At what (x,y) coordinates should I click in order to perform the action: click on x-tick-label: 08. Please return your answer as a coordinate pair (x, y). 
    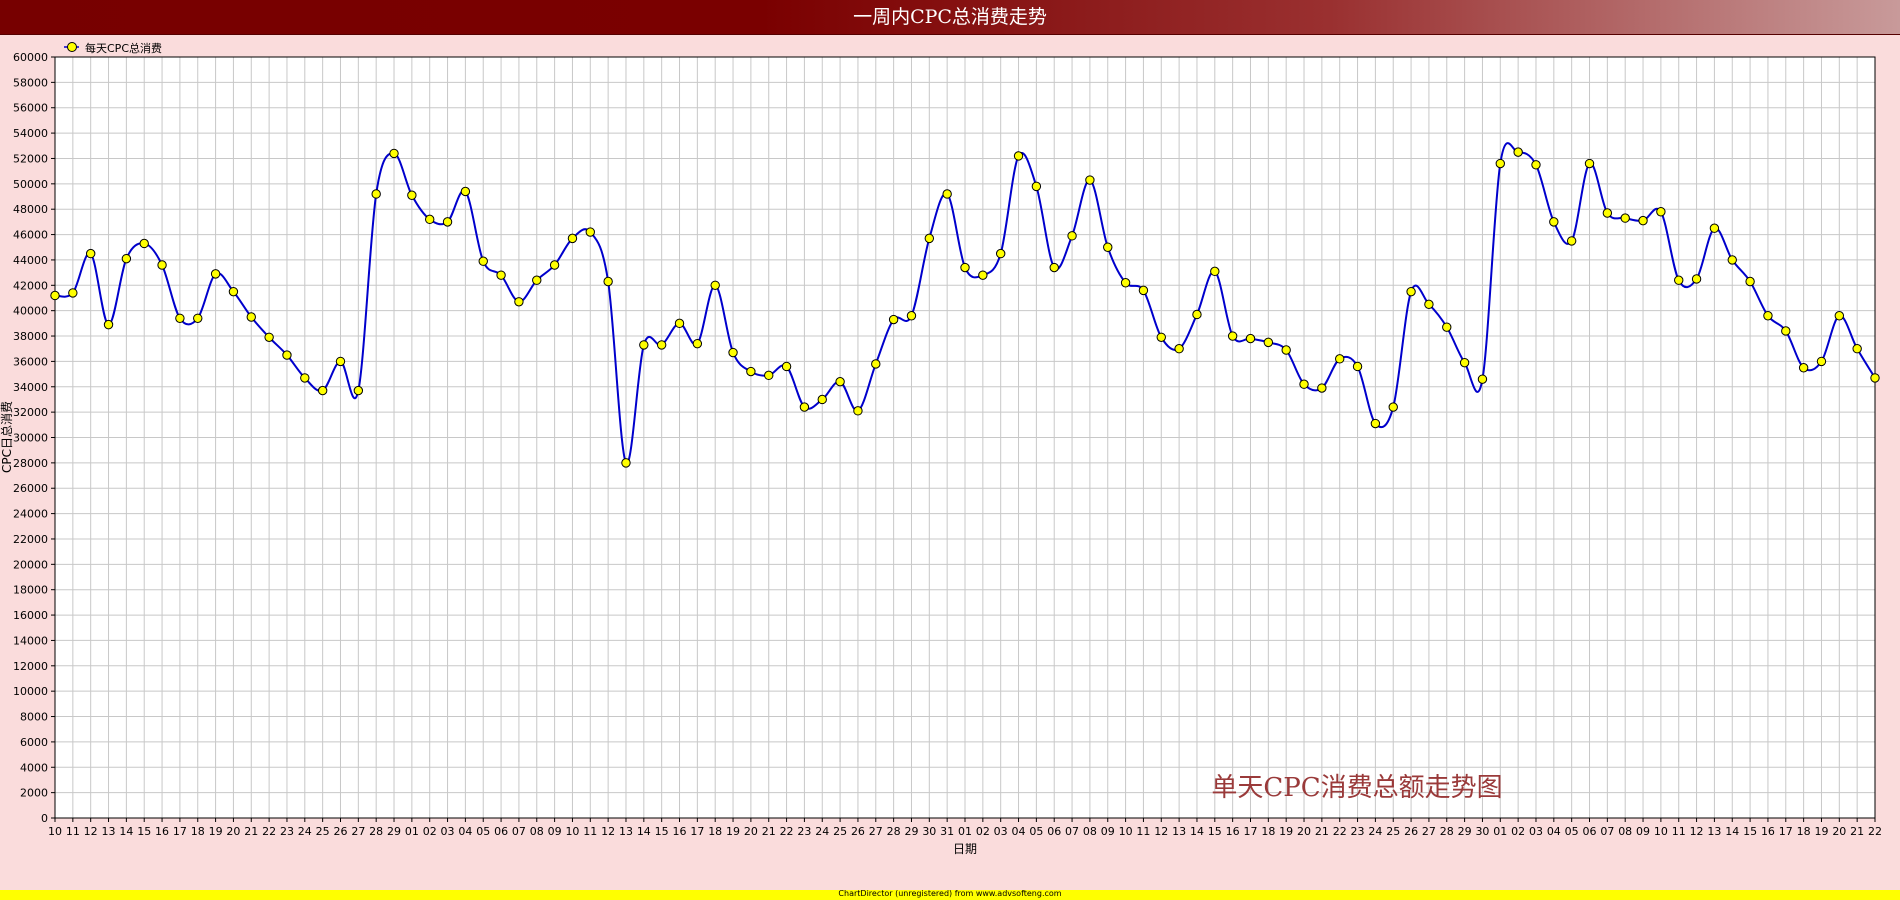
    Looking at the image, I should click on (537, 831).